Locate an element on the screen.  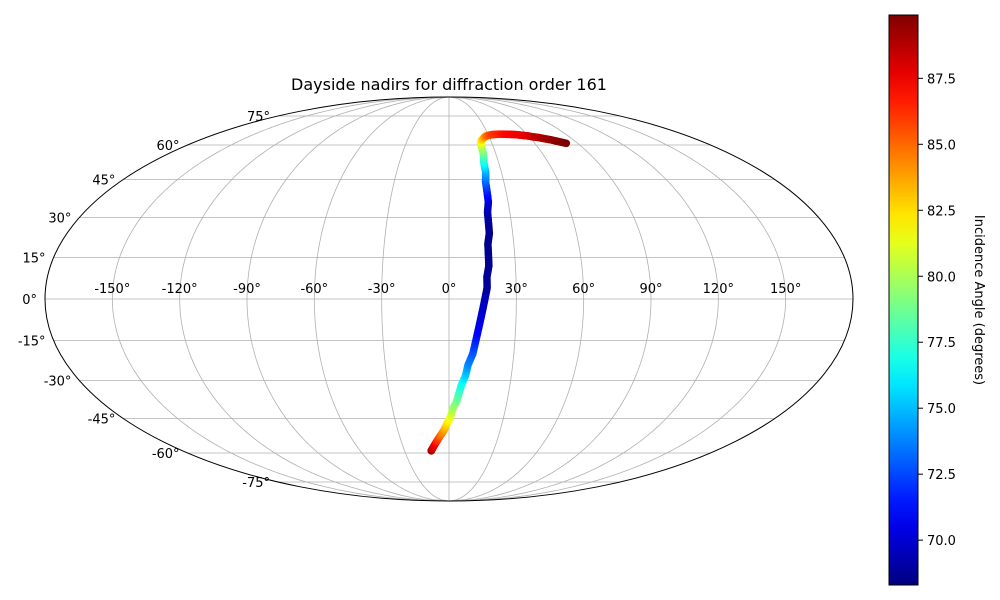
colorbar: 70.0 72.5 75.0 77.5 80.0 82.5 85.0 87.5 is located at coordinates (922, 300).